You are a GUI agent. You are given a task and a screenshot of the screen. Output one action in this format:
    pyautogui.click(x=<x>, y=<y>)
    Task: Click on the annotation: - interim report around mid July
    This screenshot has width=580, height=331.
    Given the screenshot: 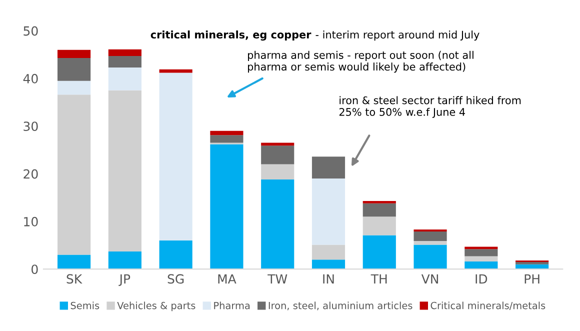 What is the action you would take?
    pyautogui.click(x=398, y=35)
    